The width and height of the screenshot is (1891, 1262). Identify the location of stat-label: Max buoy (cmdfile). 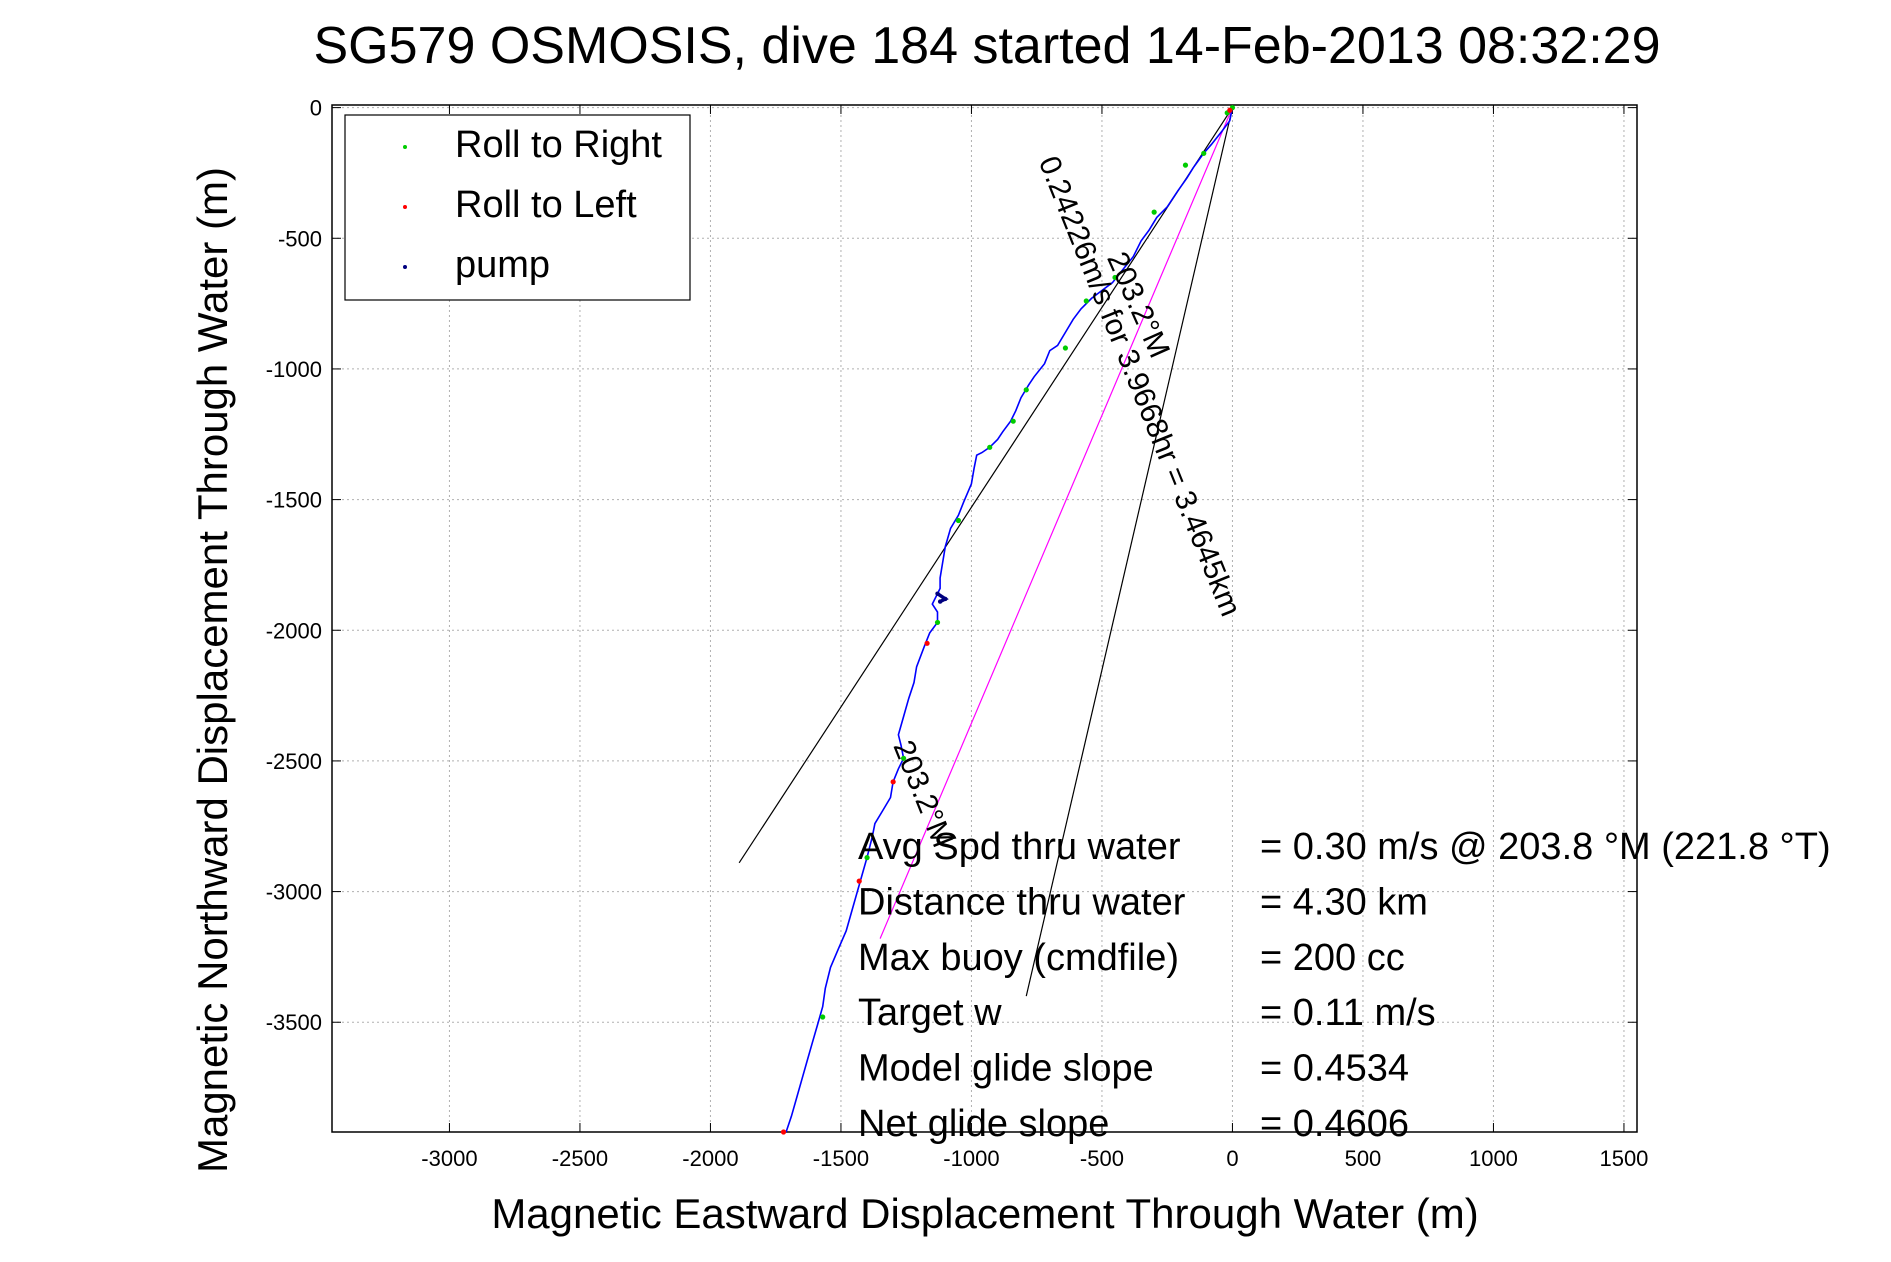
(1018, 958).